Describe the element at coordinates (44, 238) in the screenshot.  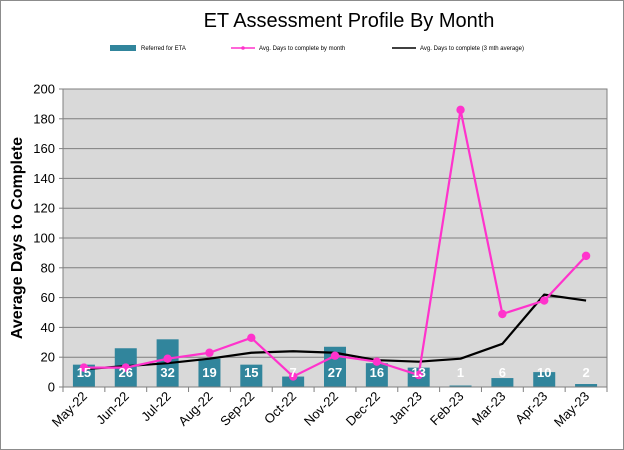
I see `y-tick-label: 100` at that location.